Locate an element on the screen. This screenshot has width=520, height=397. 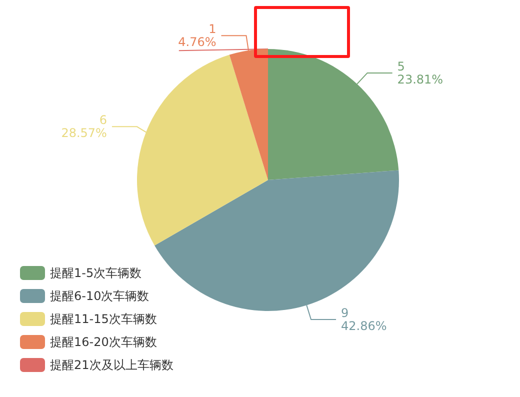
data-label: 5 23.81% is located at coordinates (420, 72).